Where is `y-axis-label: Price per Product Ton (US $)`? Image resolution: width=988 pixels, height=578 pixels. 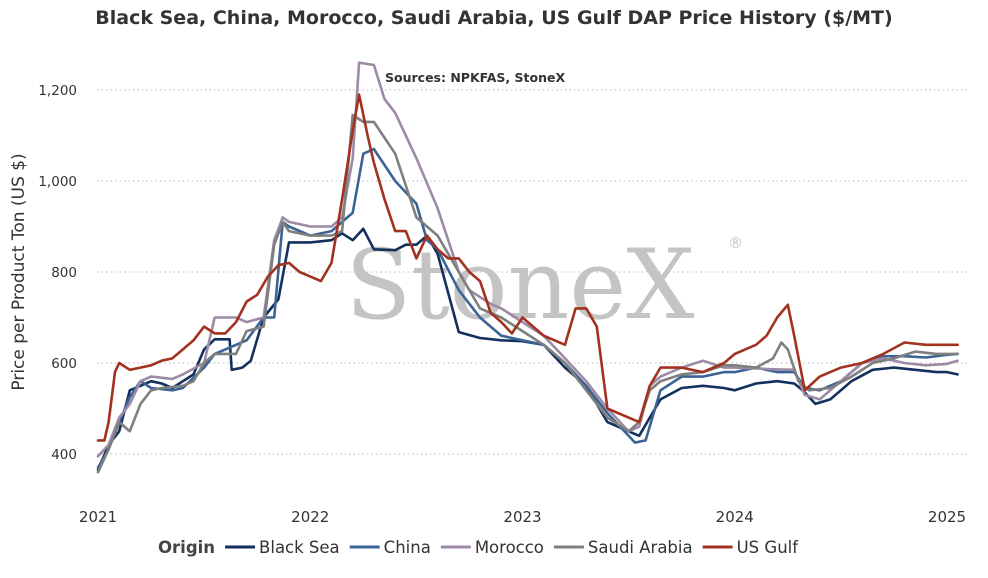 y-axis-label: Price per Product Ton (US $) is located at coordinates (19, 271).